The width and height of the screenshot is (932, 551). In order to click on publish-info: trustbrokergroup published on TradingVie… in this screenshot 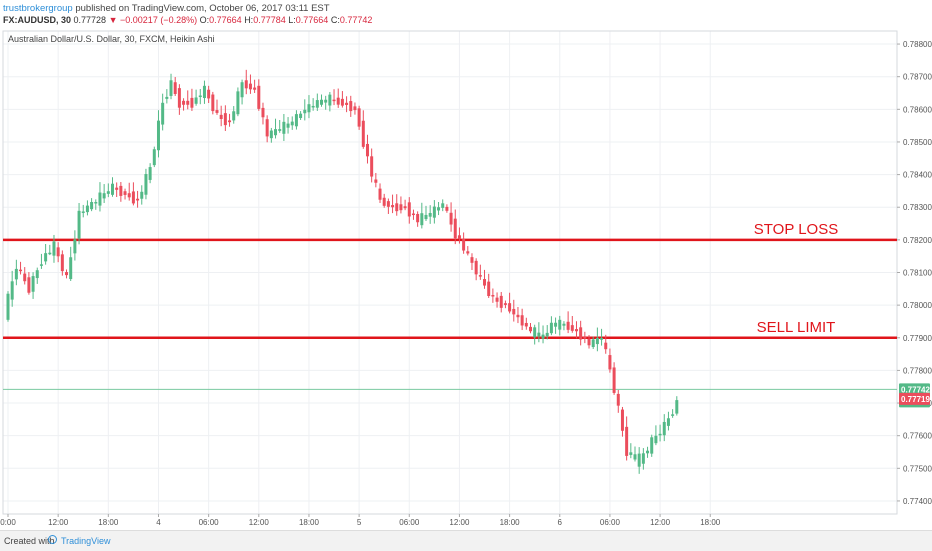, I will do `click(166, 8)`.